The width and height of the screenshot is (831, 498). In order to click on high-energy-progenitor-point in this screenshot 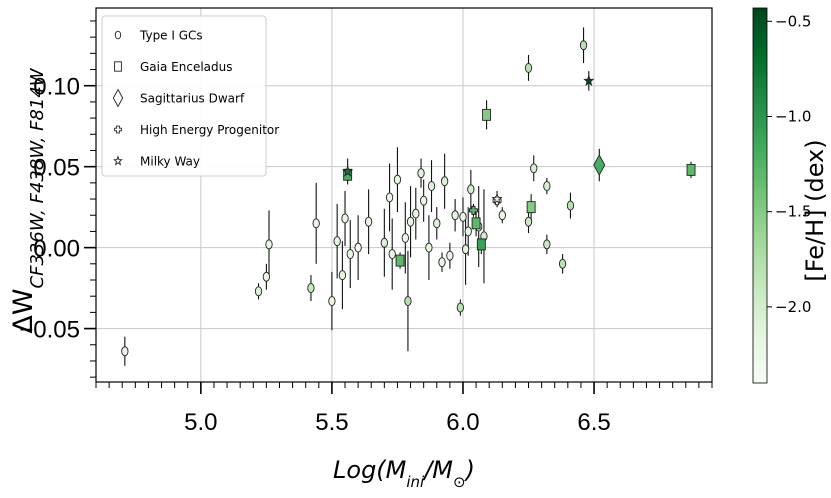, I will do `click(473, 210)`.